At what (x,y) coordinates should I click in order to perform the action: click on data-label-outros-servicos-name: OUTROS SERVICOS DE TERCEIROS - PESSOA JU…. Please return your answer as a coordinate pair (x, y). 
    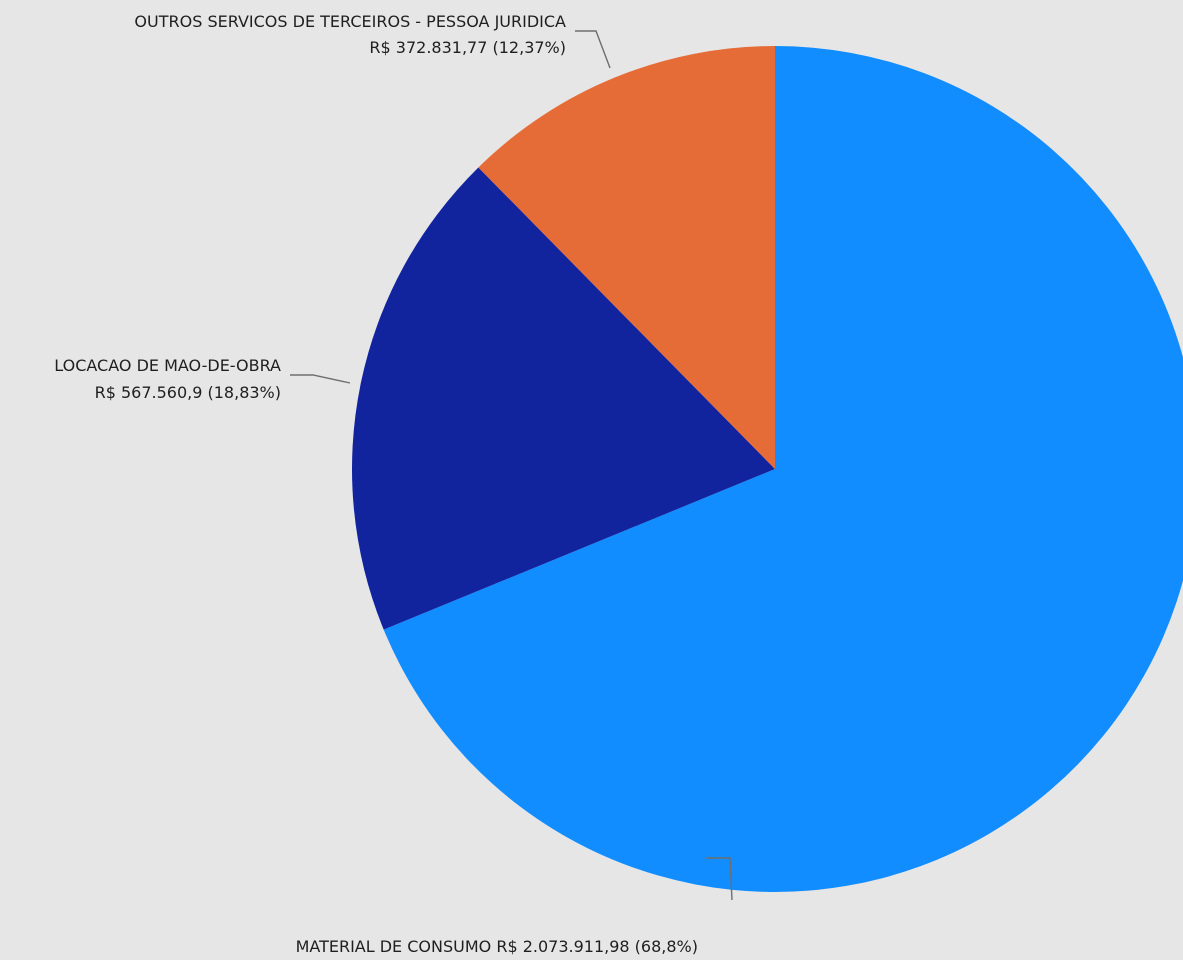
    Looking at the image, I should click on (350, 21).